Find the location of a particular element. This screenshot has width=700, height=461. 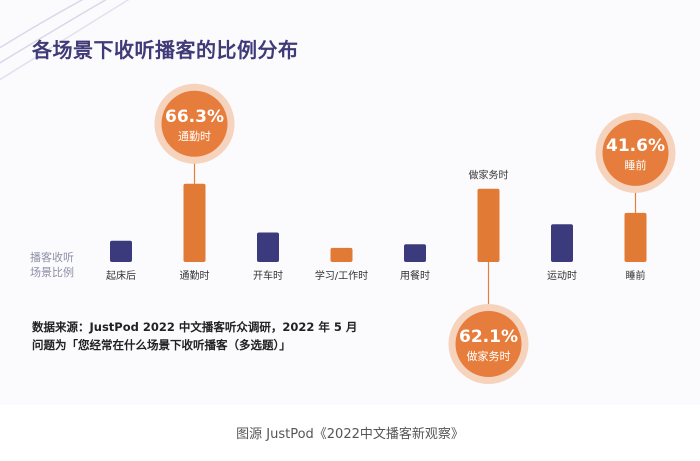

category-label-4: 学习/工作时 is located at coordinates (341, 275).